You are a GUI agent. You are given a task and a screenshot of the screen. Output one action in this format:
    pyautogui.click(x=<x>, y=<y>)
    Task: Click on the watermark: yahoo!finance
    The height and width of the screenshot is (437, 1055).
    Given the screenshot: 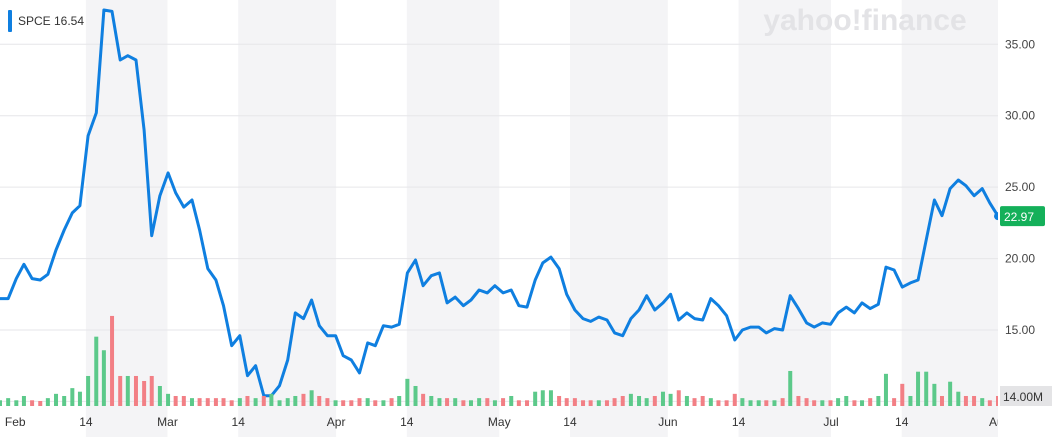 What is the action you would take?
    pyautogui.click(x=864, y=20)
    